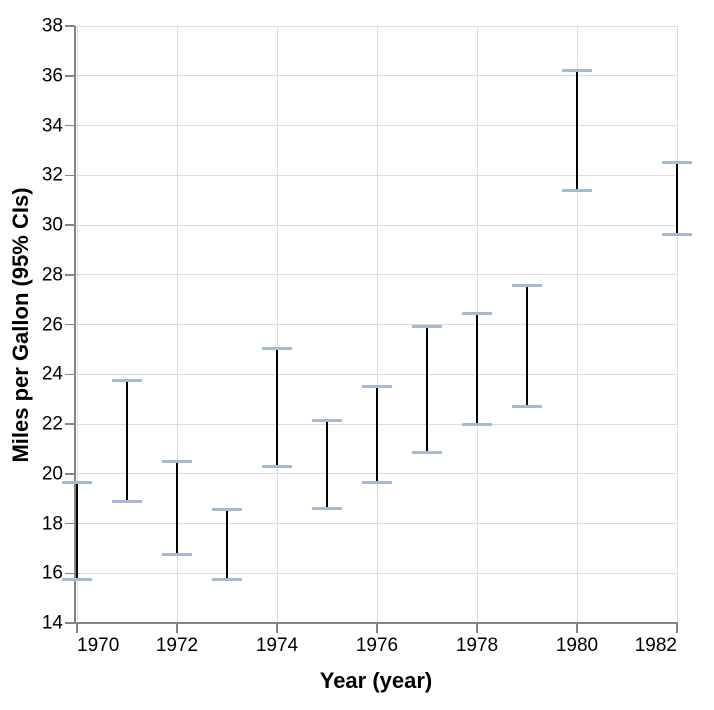  I want to click on y-tick-label: 20, so click(52, 474).